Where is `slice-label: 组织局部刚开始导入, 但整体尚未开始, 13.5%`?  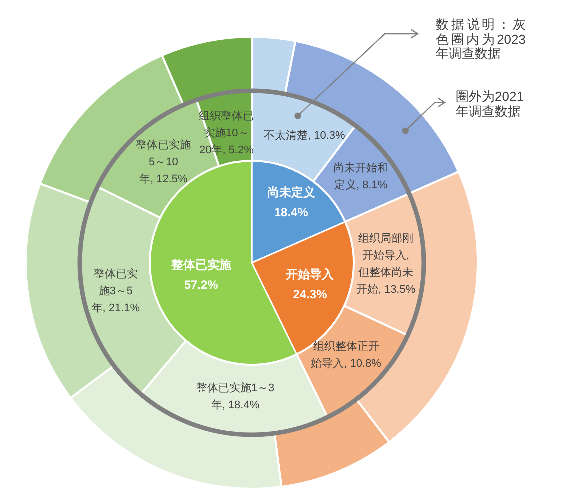
slice-label: 组织局部刚开始导入, 但整体尚未开始, 13.5% is located at coordinates (386, 264).